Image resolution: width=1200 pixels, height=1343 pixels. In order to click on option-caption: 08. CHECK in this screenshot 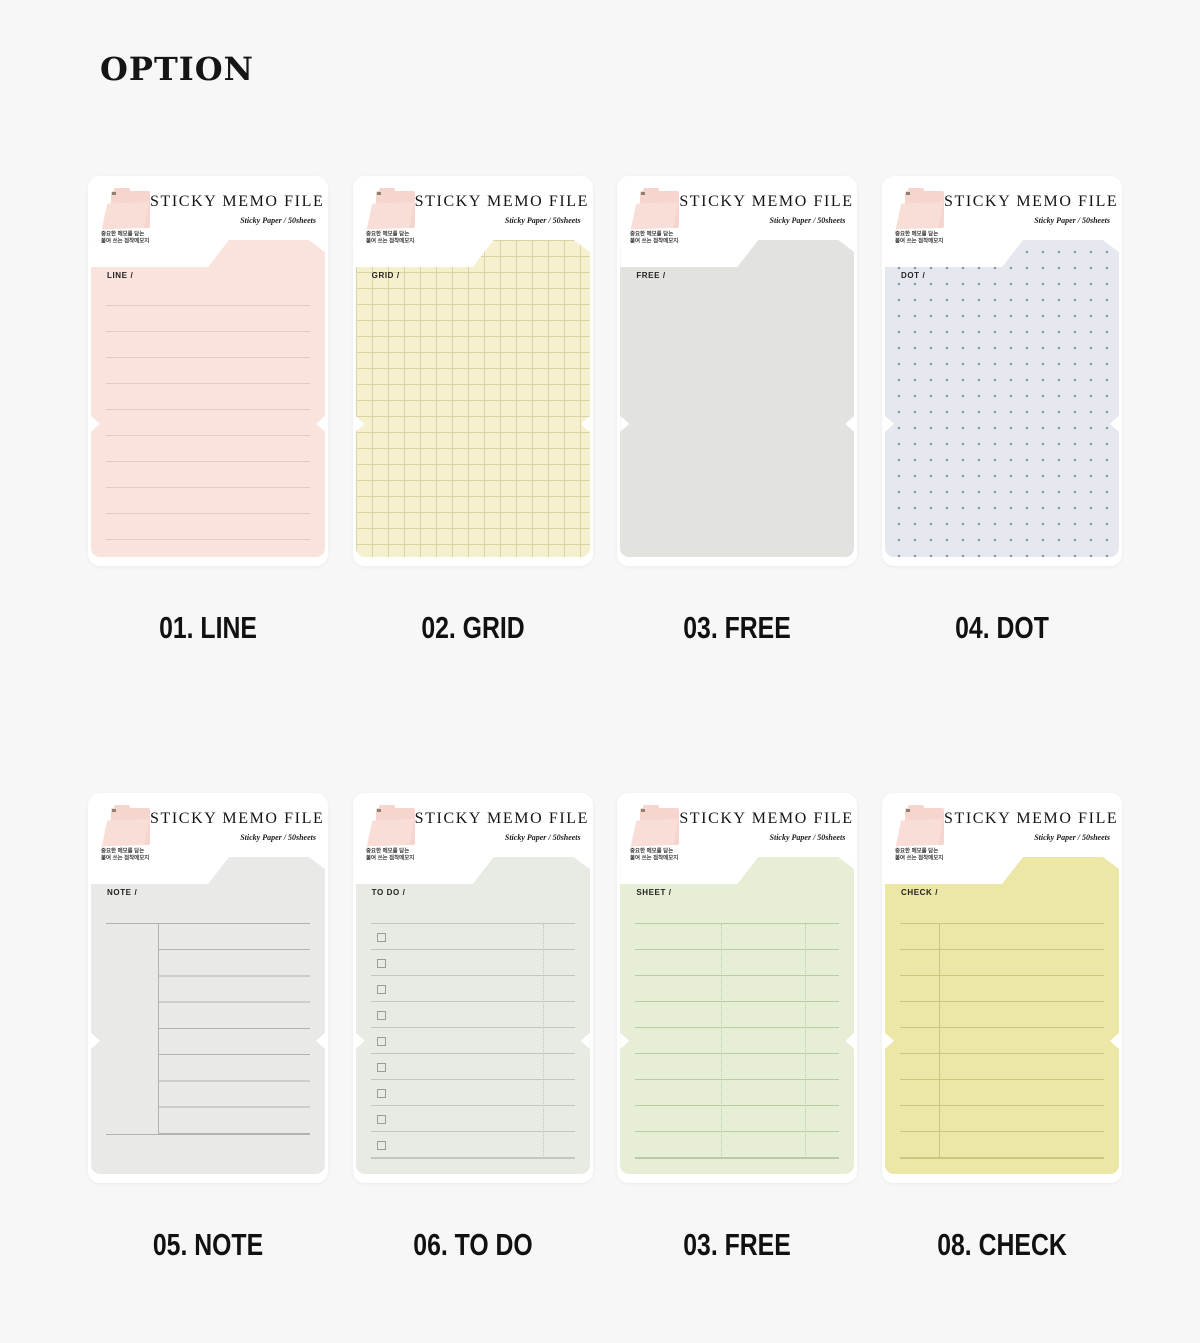, I will do `click(1002, 1244)`.